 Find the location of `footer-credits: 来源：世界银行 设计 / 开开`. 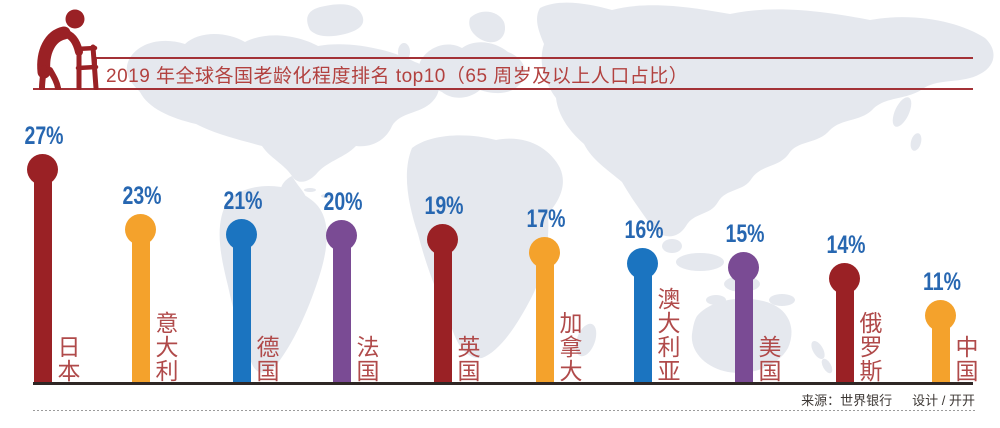

footer-credits: 来源：世界银行 设计 / 开开 is located at coordinates (888, 399).